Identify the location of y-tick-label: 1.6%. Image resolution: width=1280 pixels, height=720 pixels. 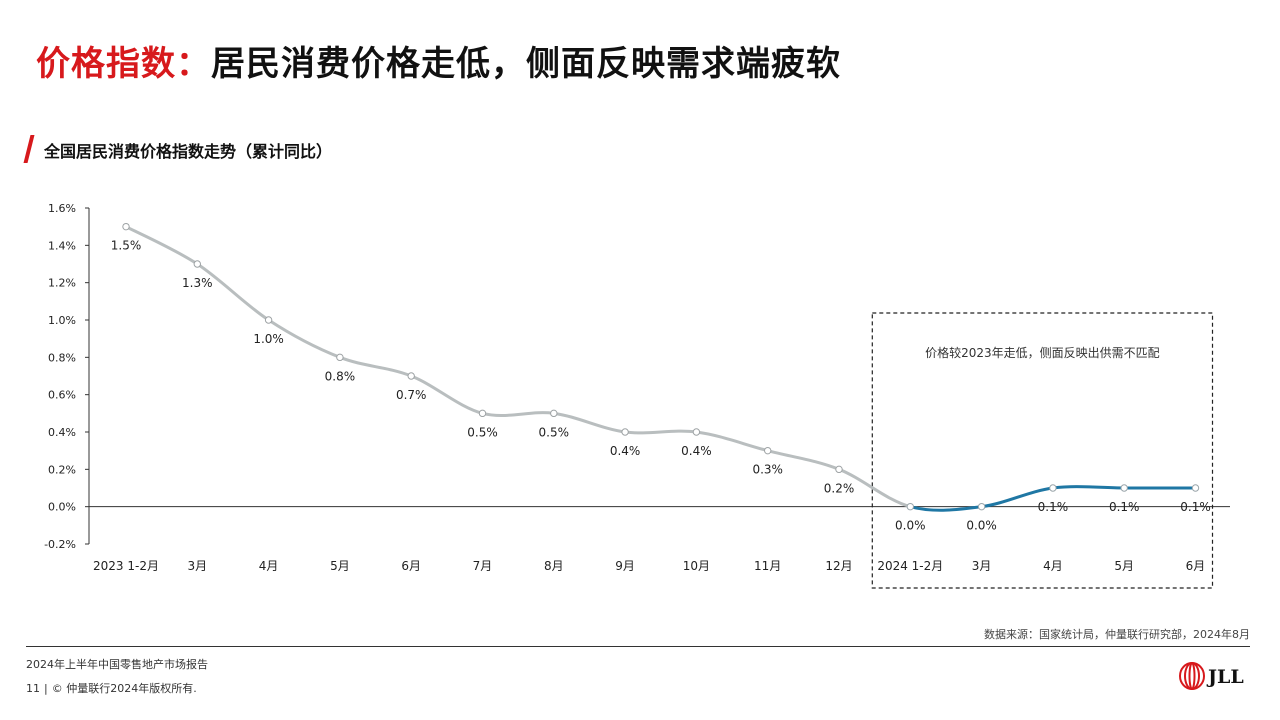
(62, 208).